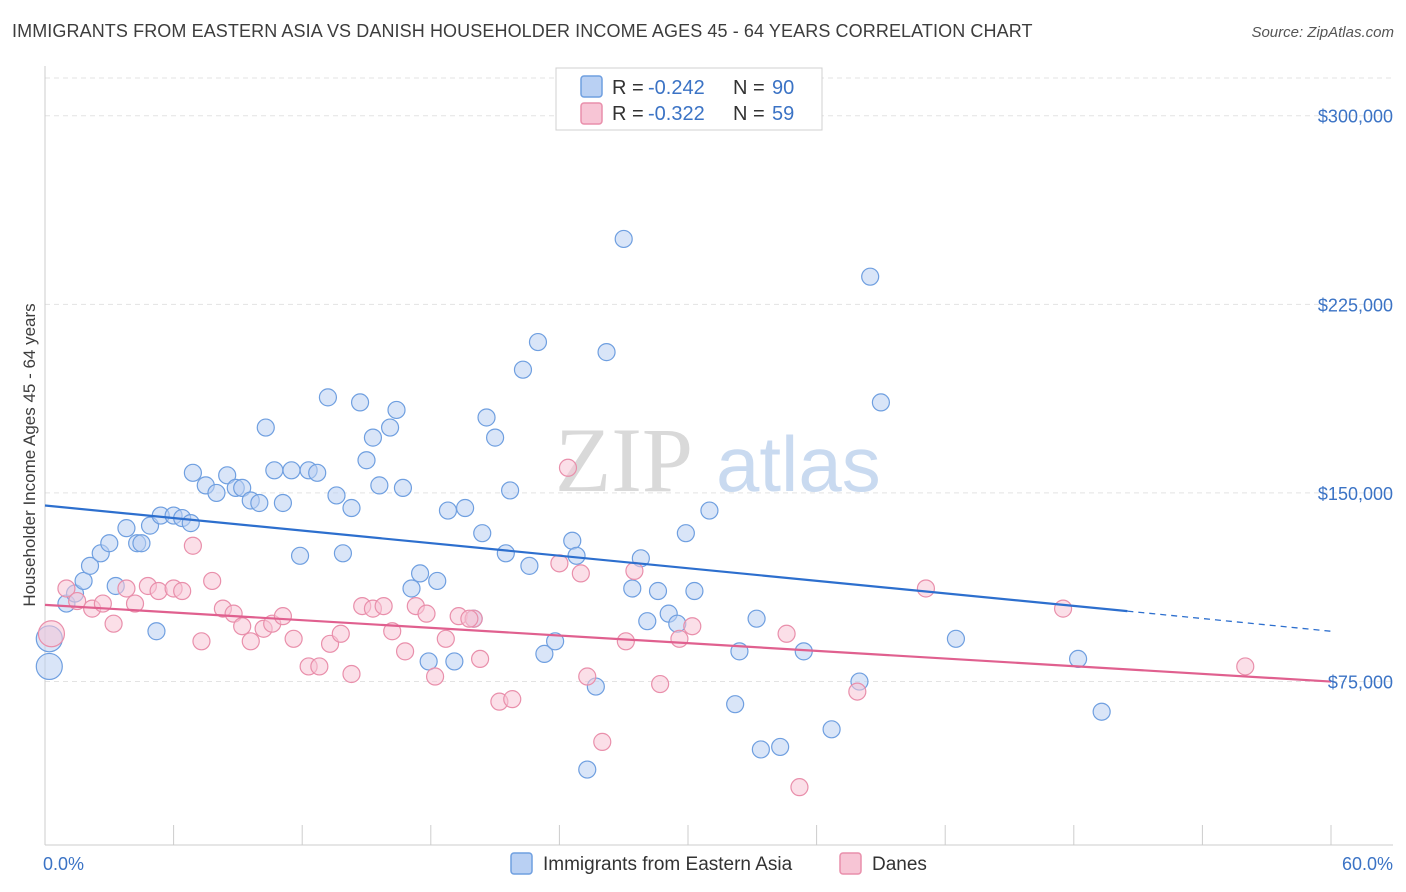  Describe the element at coordinates (783, 114) in the screenshot. I see `legend-n-value-2: 59` at that location.